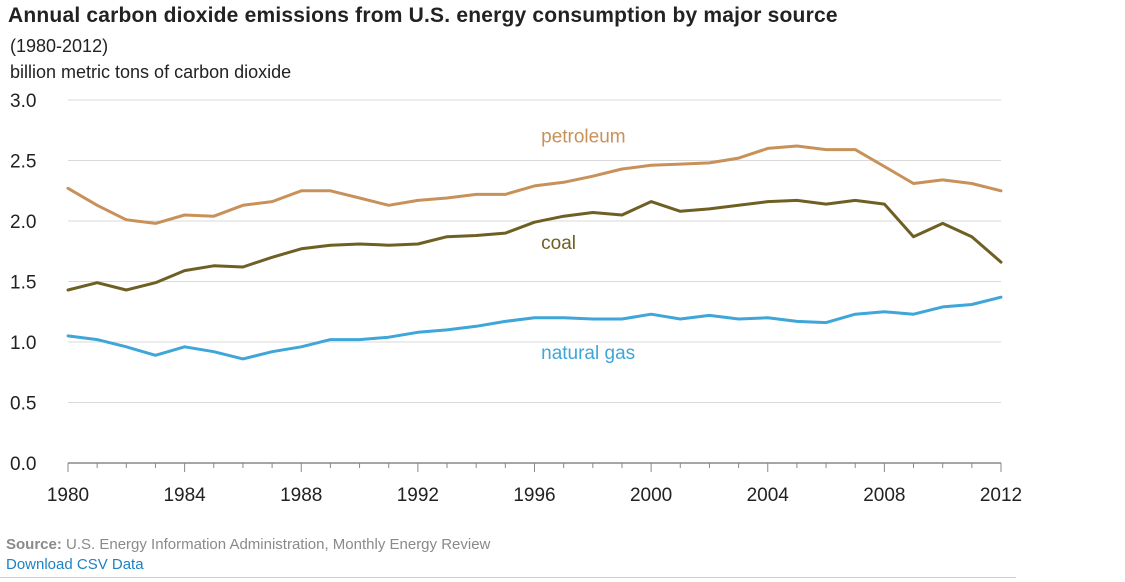 The image size is (1125, 582). Describe the element at coordinates (534, 245) in the screenshot. I see `series-line-coal` at that location.